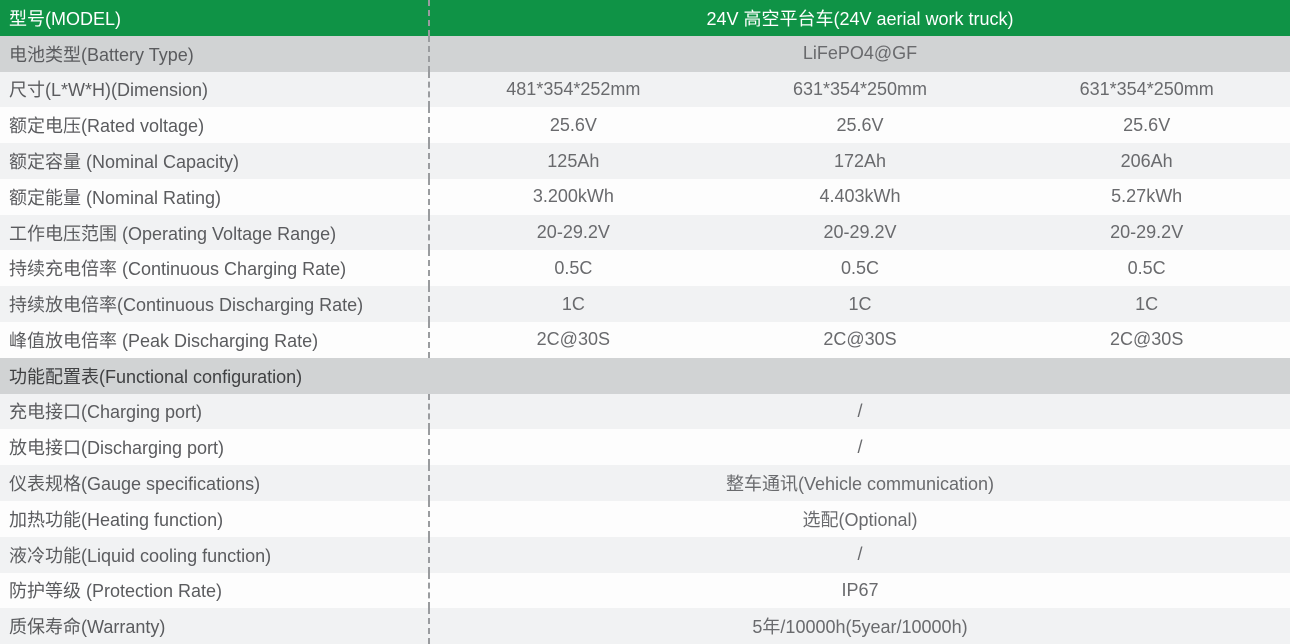 This screenshot has width=1290, height=644. I want to click on row-values: 2C@30S 2C@30S 2C@30S, so click(859, 340).